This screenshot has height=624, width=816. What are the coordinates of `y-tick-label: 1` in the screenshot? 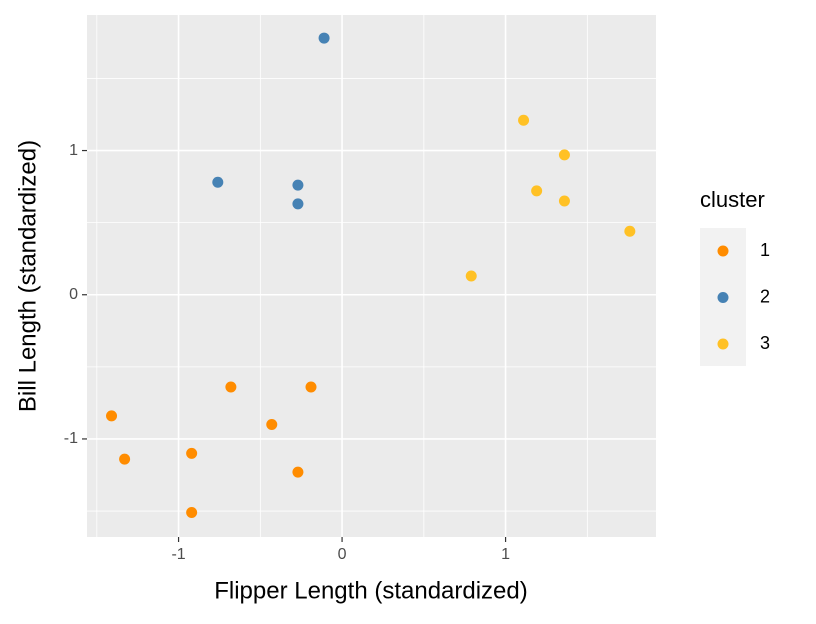 It's located at (73, 150).